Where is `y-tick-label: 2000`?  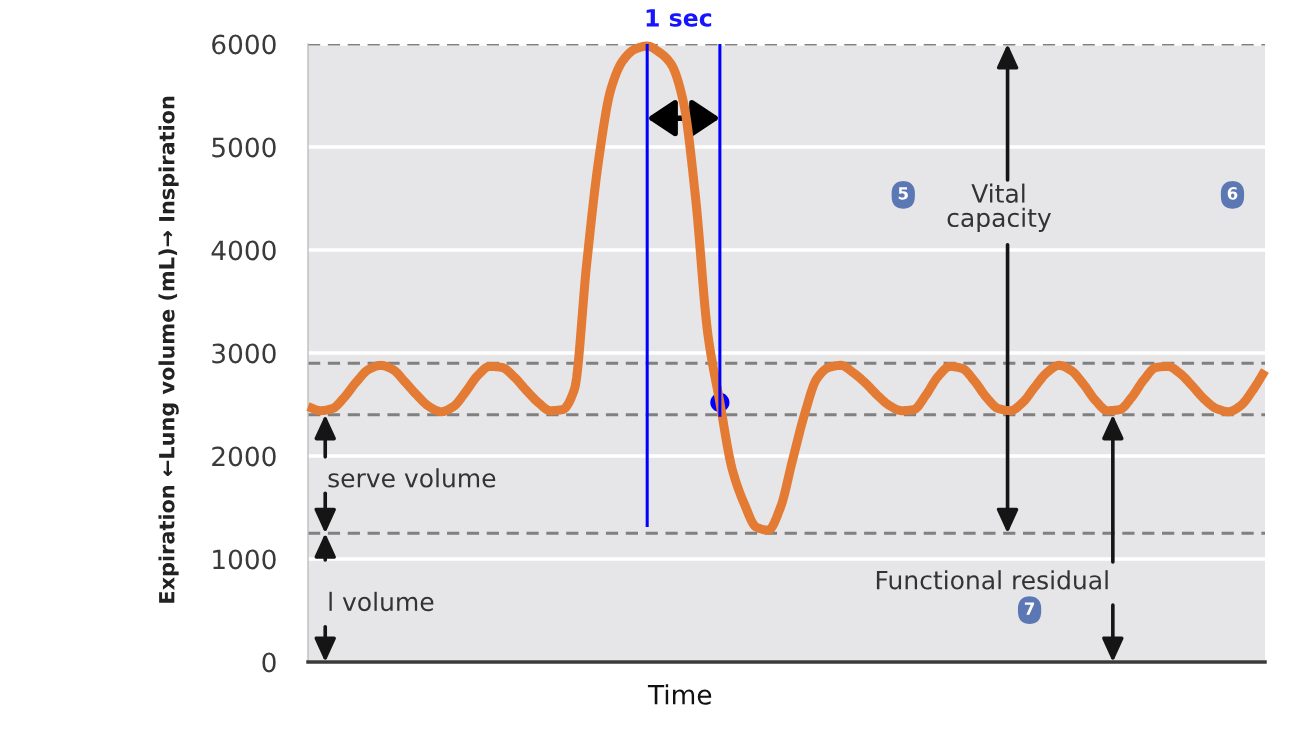 y-tick-label: 2000 is located at coordinates (244, 456).